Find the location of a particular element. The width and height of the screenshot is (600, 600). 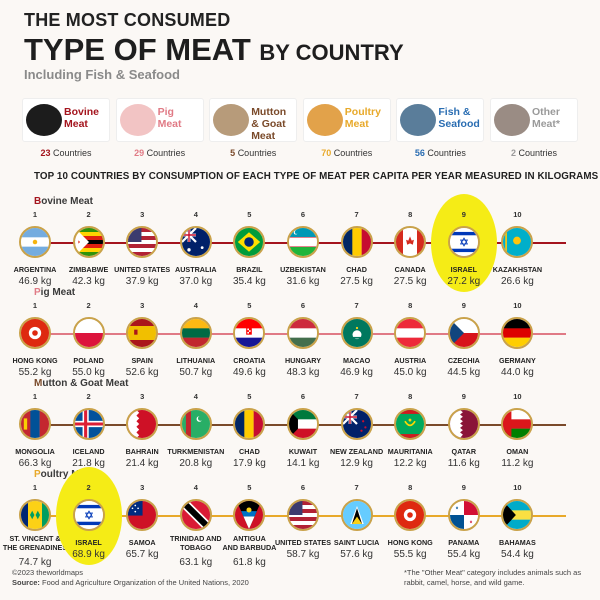

croatia-flag-icon is located at coordinates (249, 333).